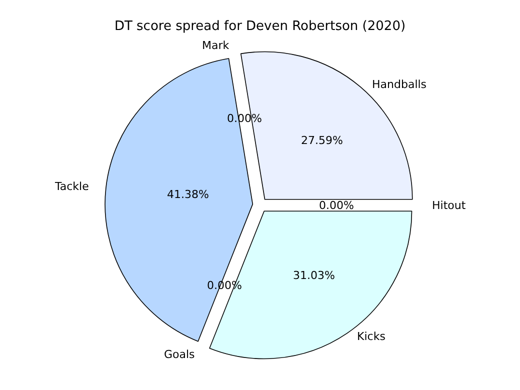  Describe the element at coordinates (260, 26) in the screenshot. I see `chart-title: DT score spread for Deven Robertson (2020)` at that location.